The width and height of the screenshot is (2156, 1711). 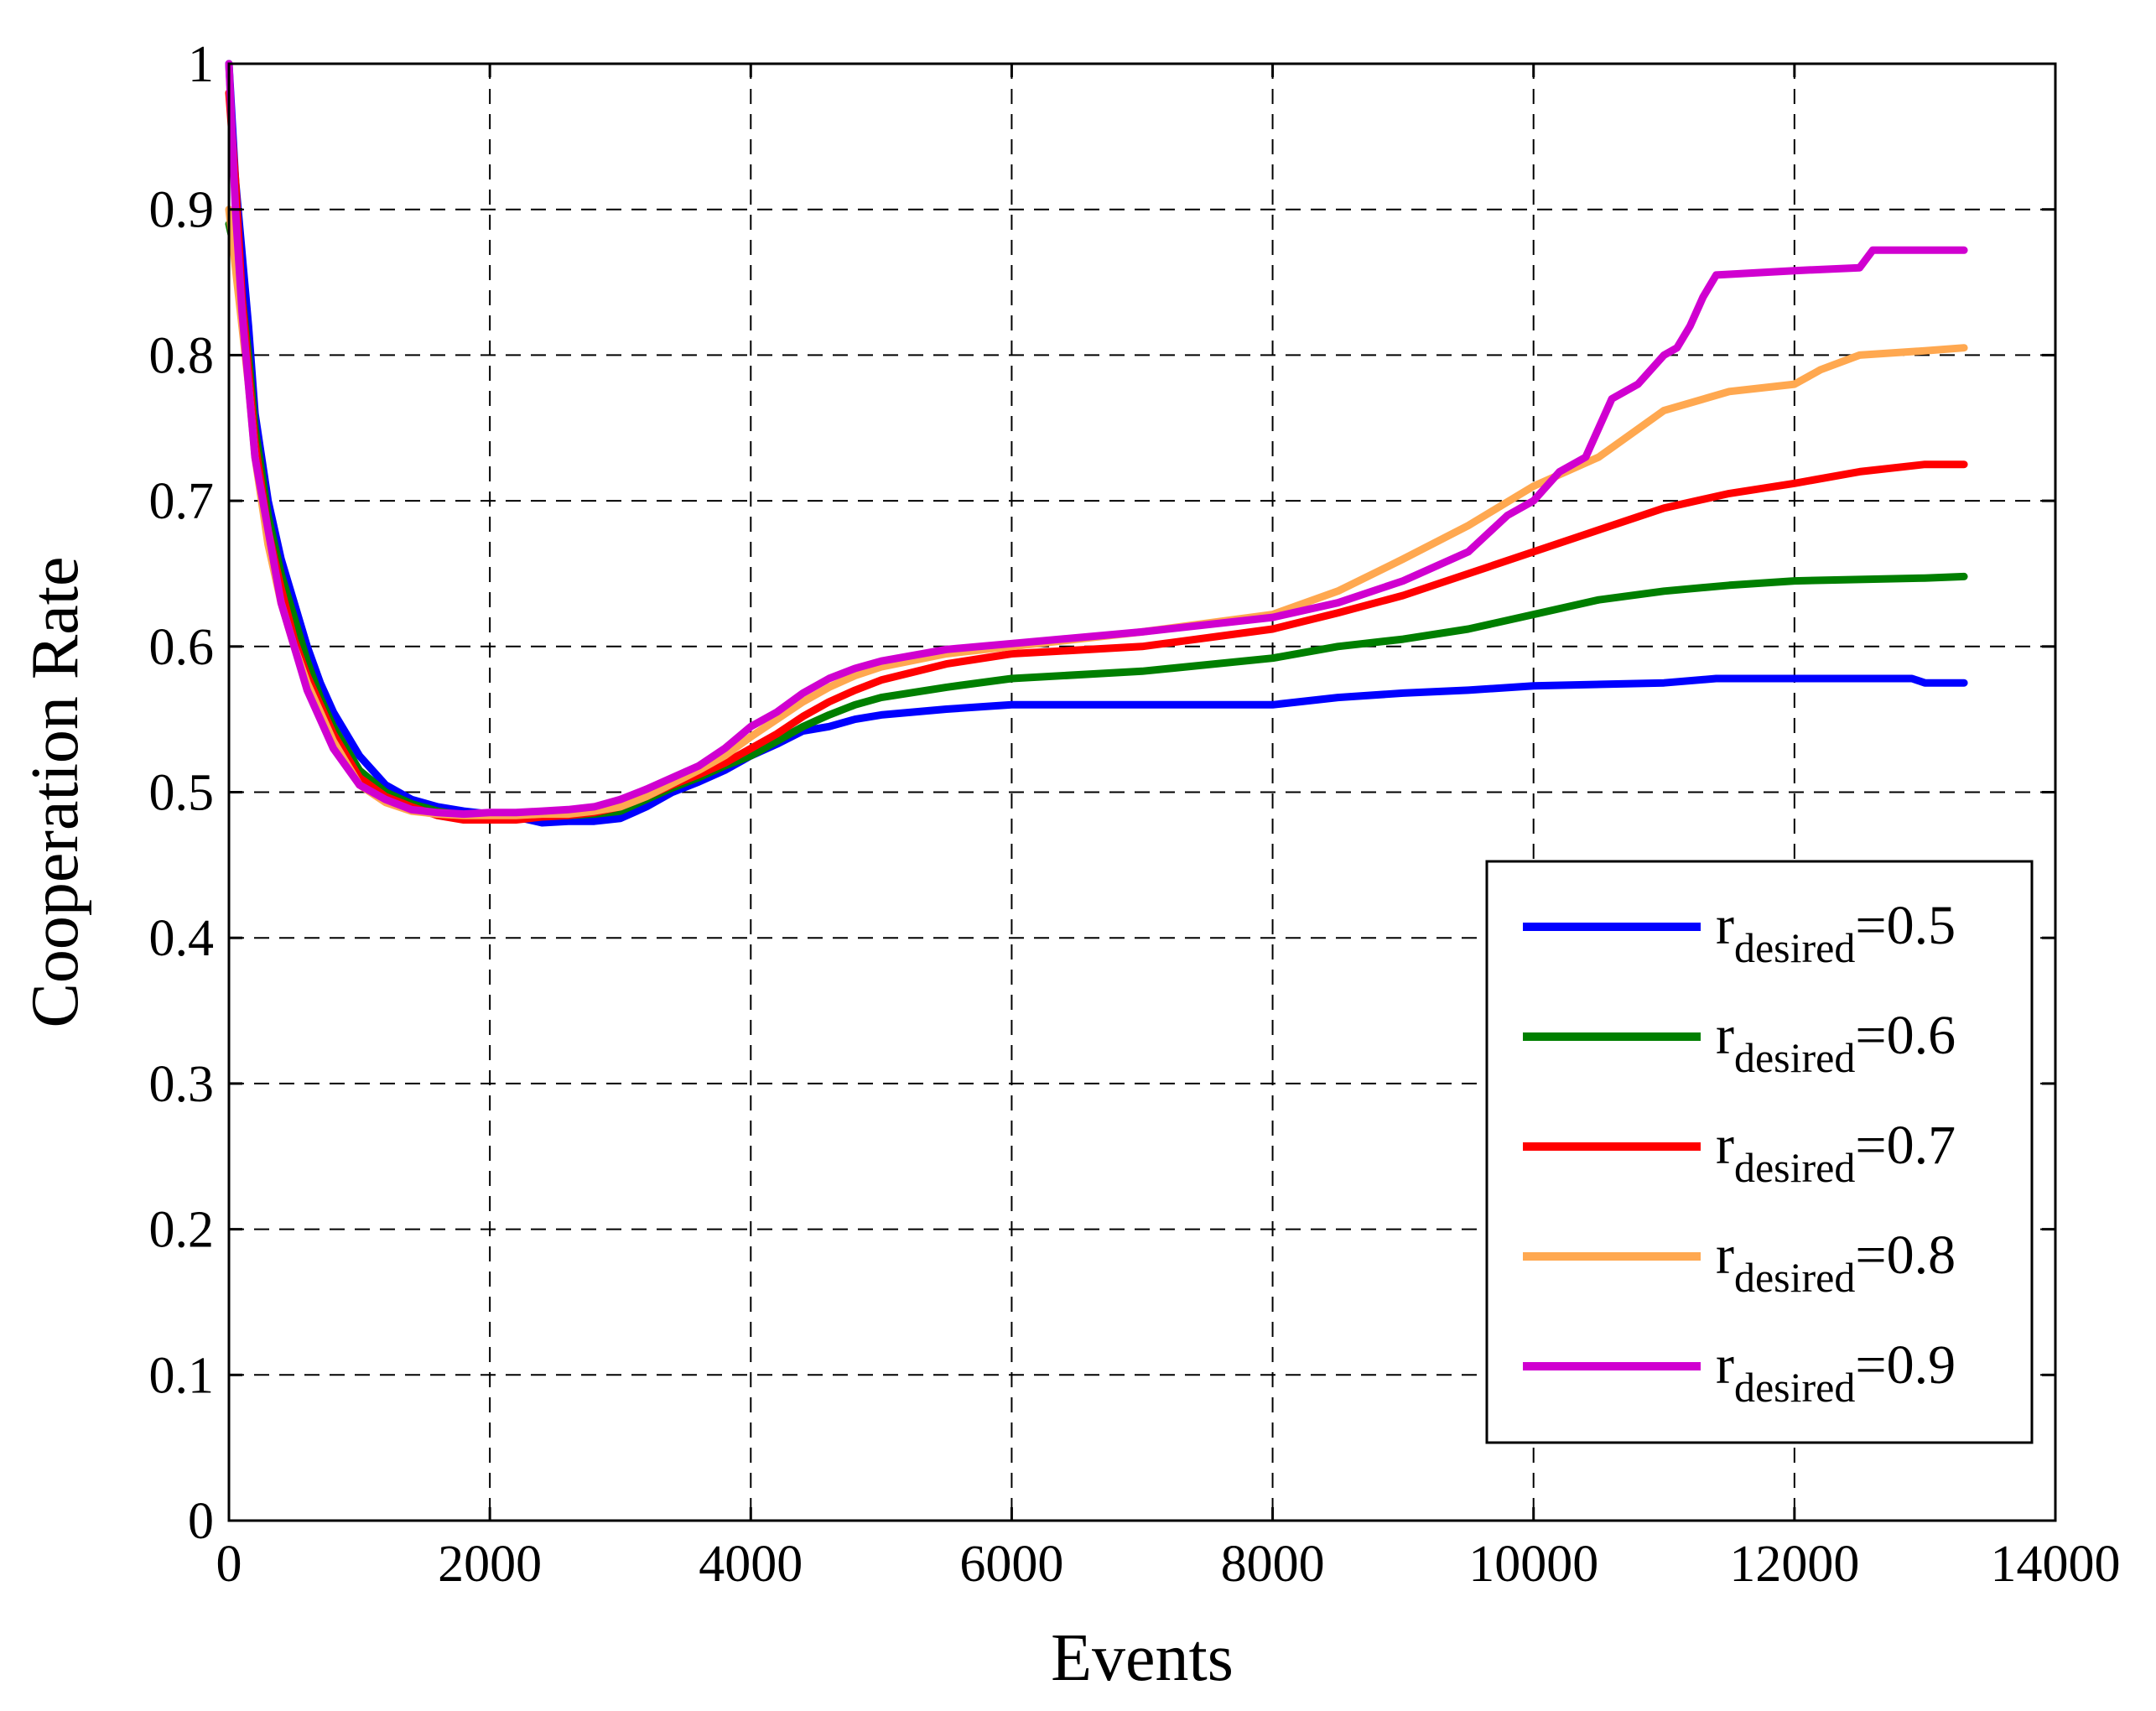 I want to click on legend-label-5: rdesired=0.9, so click(x=1836, y=1372).